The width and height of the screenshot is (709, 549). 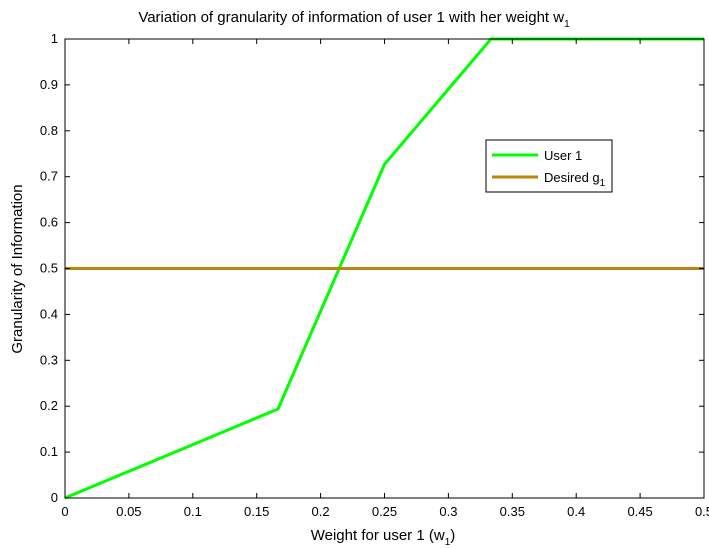 What do you see at coordinates (49, 222) in the screenshot?
I see `y-tick-label: 0.6` at bounding box center [49, 222].